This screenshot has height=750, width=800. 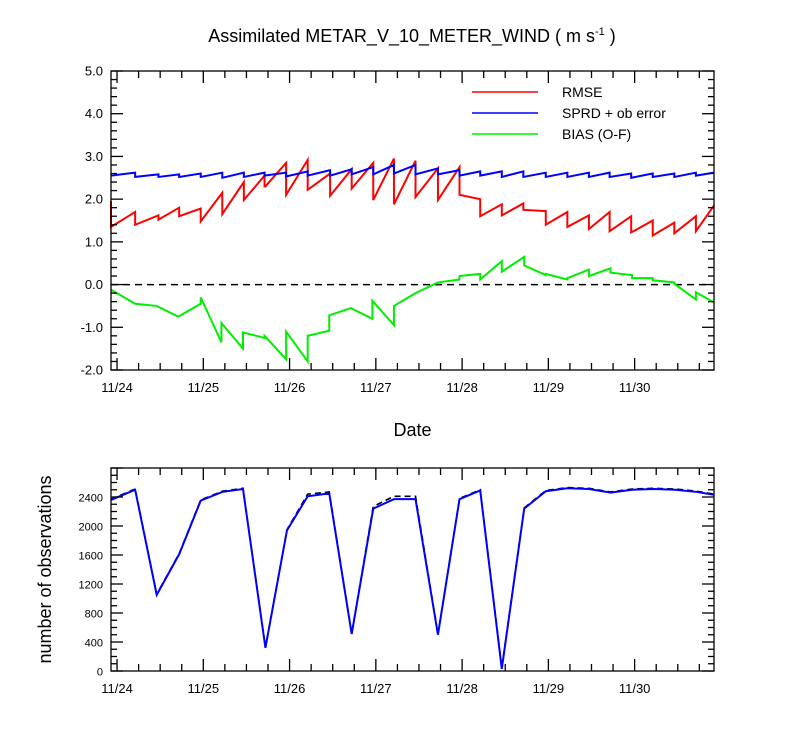 I want to click on top-xaxis-title: Date, so click(x=412, y=430).